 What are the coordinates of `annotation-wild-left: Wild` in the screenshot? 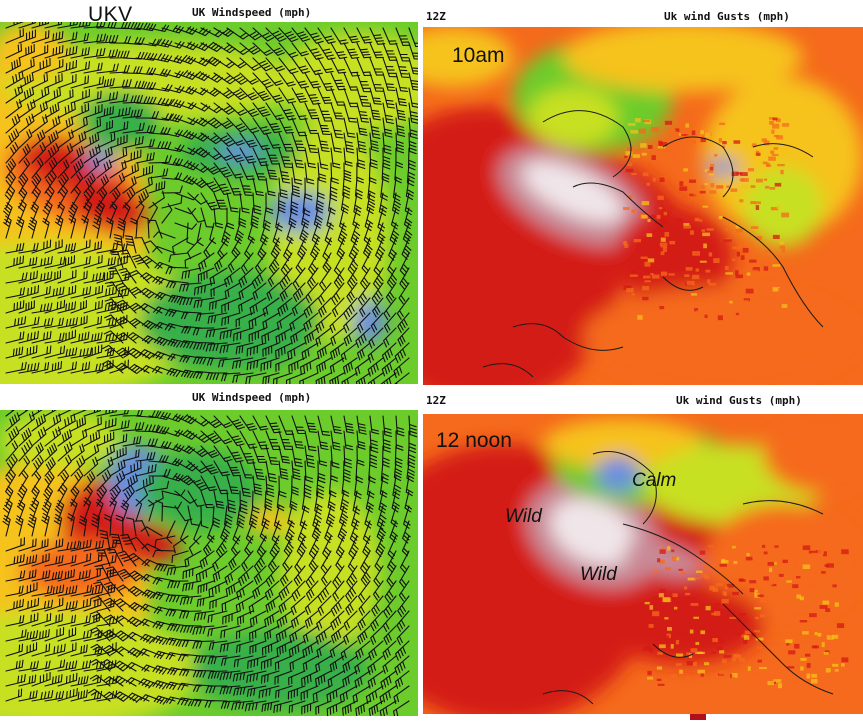 It's located at (523, 516).